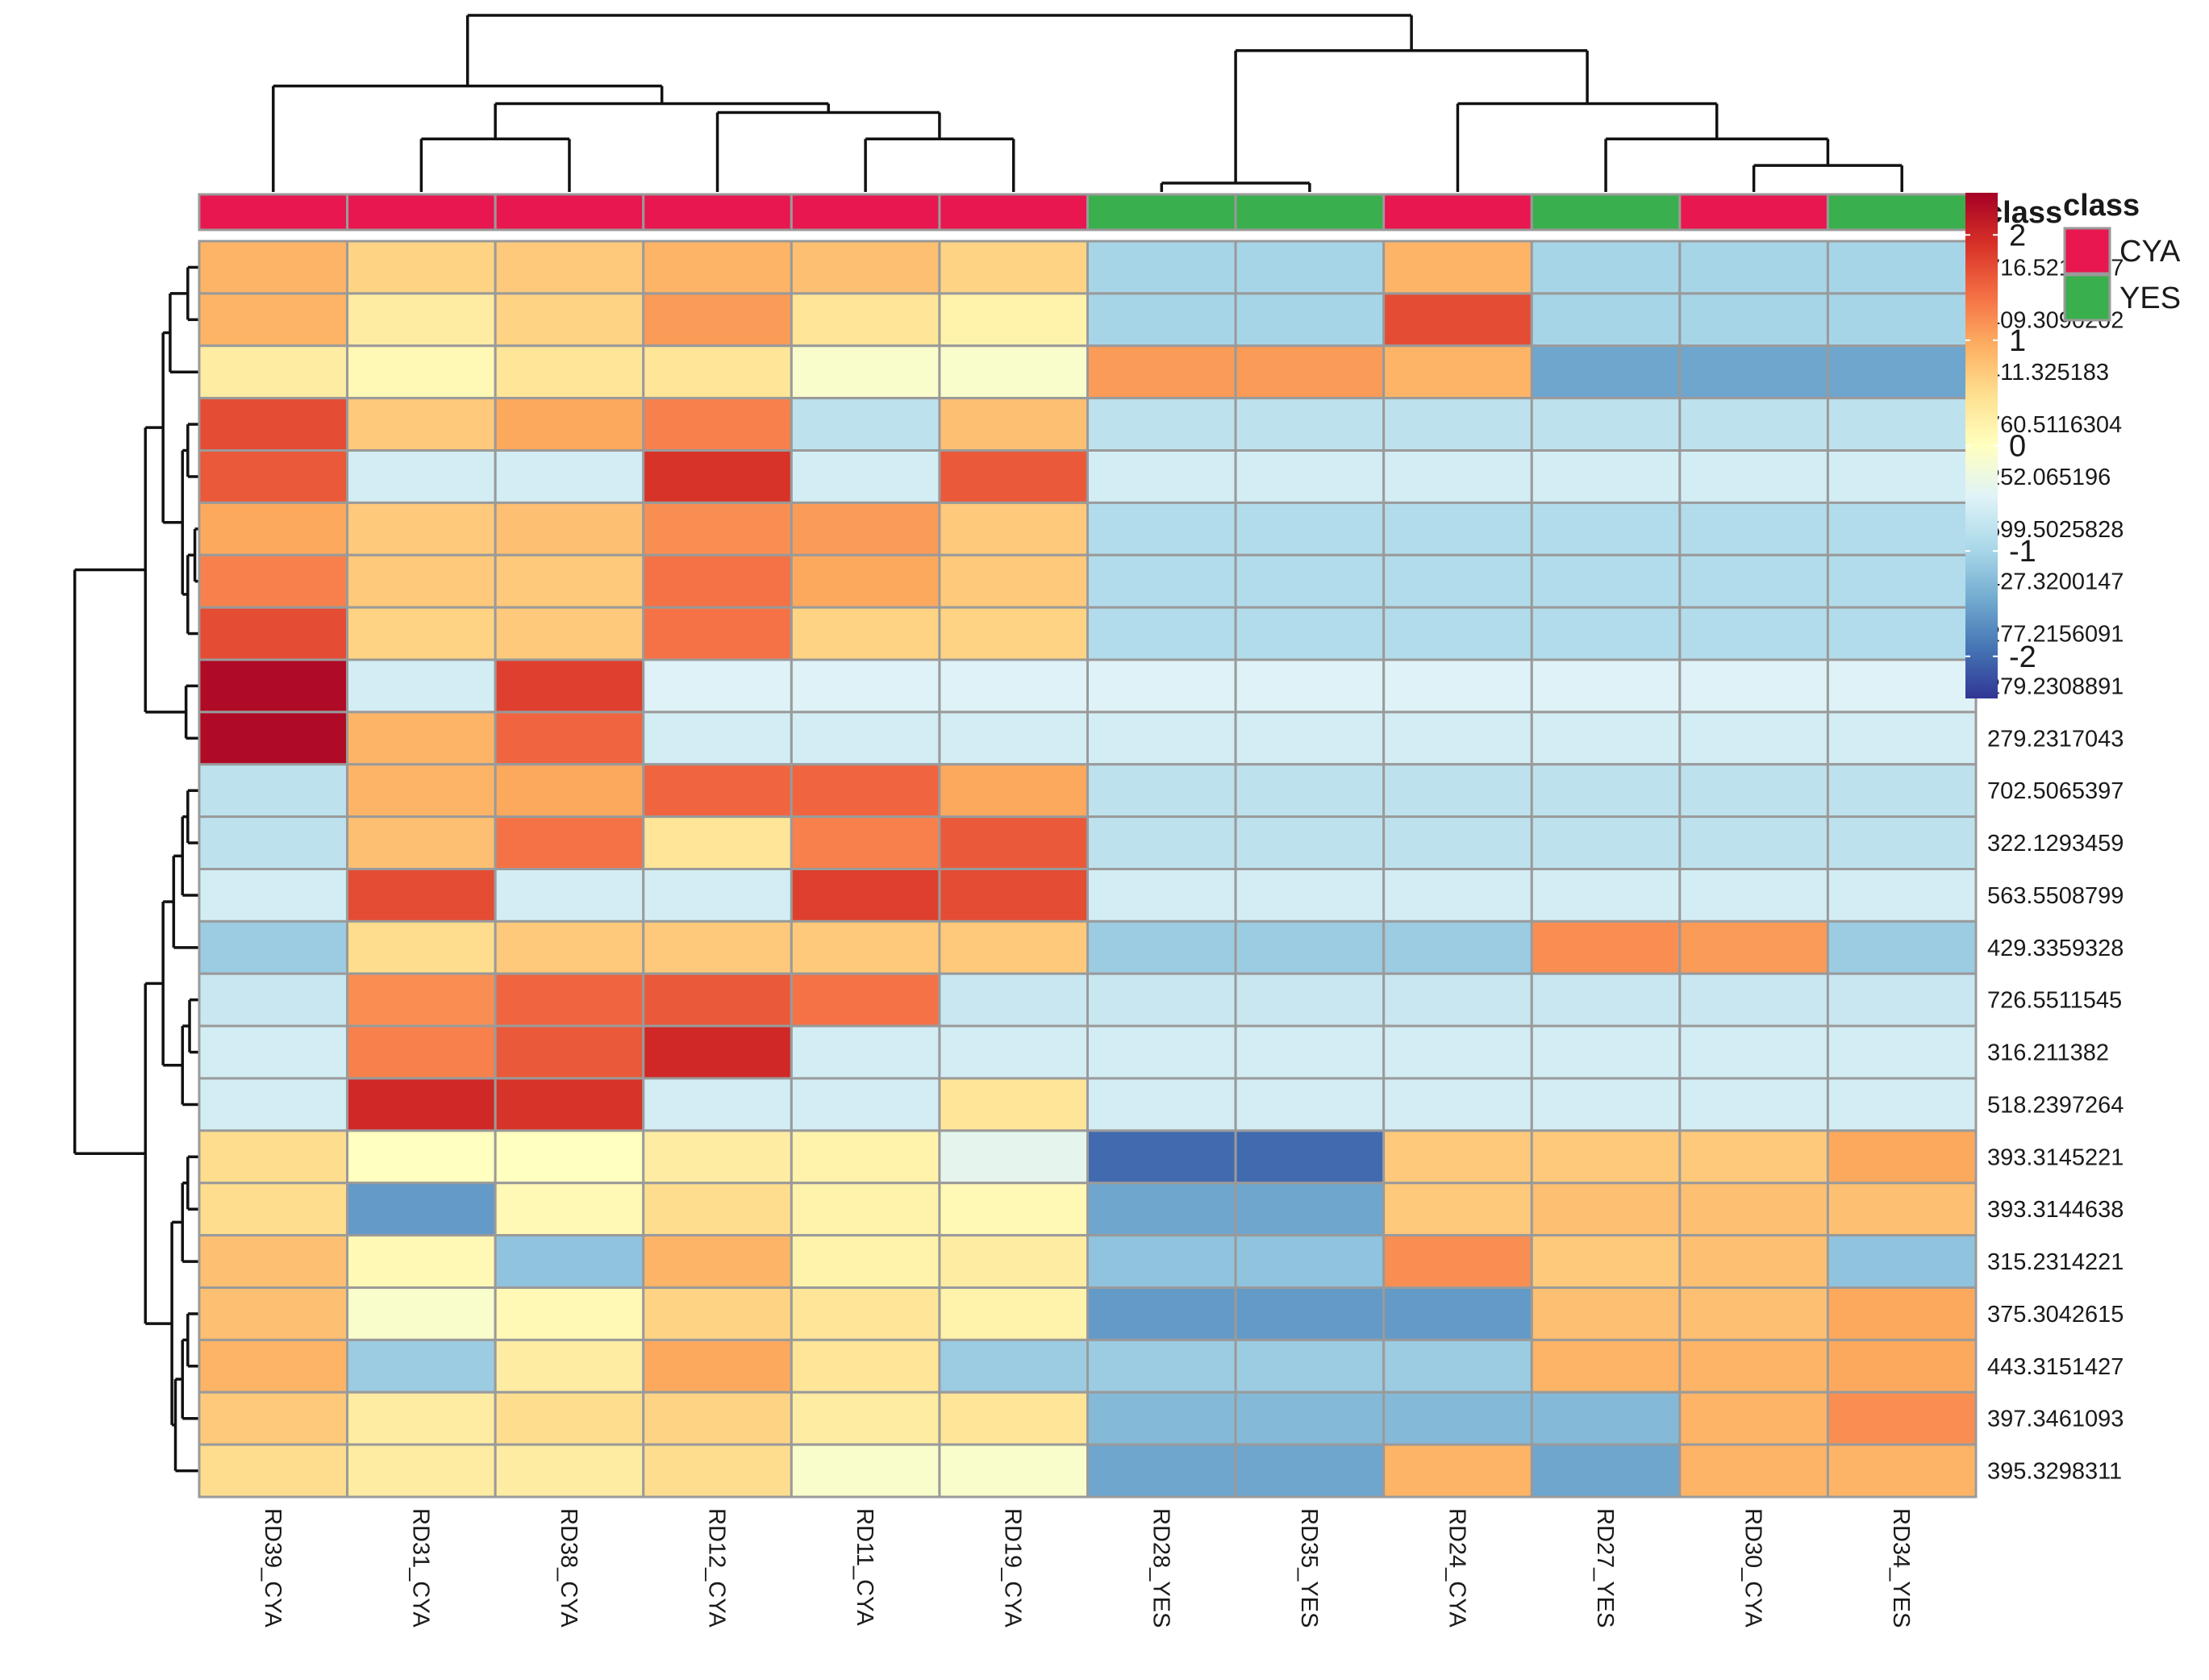  What do you see at coordinates (2055, 1262) in the screenshot?
I see `row-label: 315.2314221` at bounding box center [2055, 1262].